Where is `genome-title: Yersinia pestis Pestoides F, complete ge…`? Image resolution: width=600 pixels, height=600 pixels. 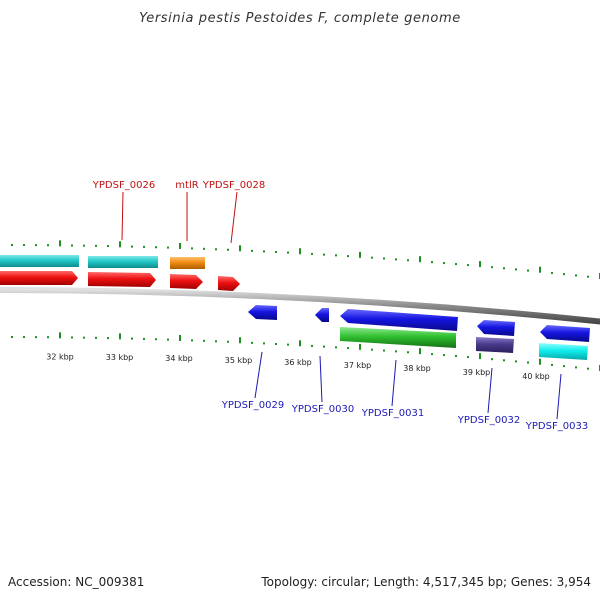 genome-title: Yersinia pestis Pestoides F, complete ge… is located at coordinates (300, 18).